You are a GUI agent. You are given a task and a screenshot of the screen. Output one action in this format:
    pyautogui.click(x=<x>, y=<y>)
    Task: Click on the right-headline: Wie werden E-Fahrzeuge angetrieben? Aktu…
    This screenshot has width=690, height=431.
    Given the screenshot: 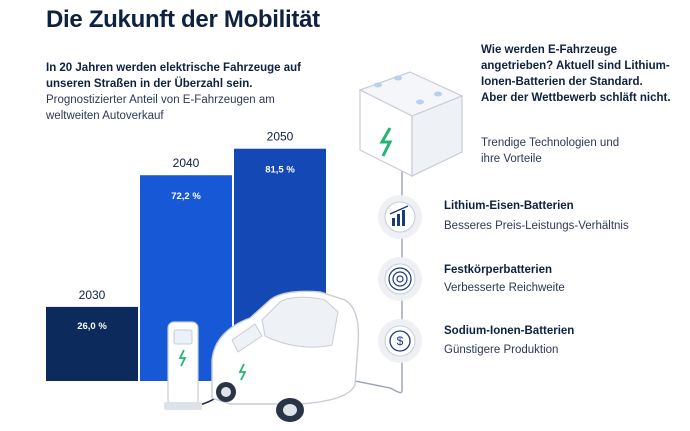 What is the action you would take?
    pyautogui.click(x=576, y=74)
    